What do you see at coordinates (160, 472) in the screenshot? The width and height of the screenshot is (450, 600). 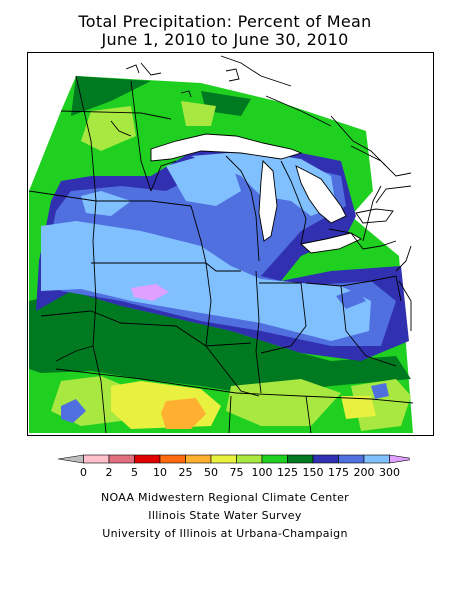 I see `legend-label: 10` at bounding box center [160, 472].